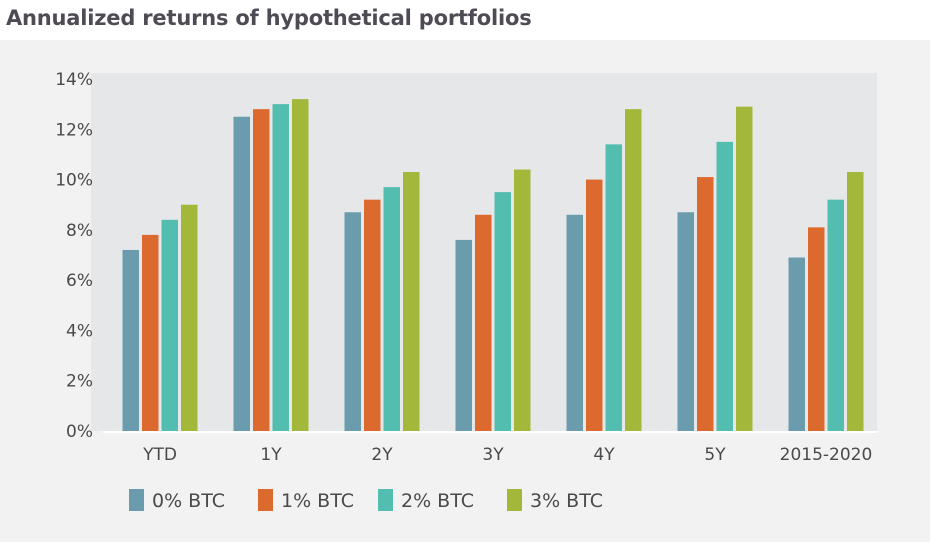 The image size is (938, 552). I want to click on bar-1-btc-5y, so click(705, 304).